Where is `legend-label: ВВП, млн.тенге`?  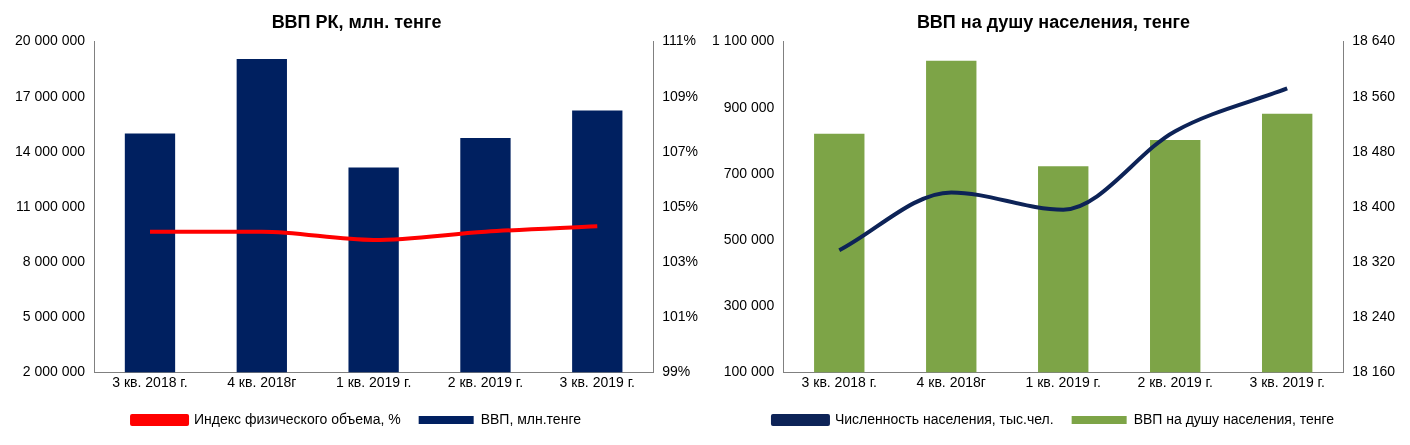 legend-label: ВВП, млн.тенге is located at coordinates (531, 418).